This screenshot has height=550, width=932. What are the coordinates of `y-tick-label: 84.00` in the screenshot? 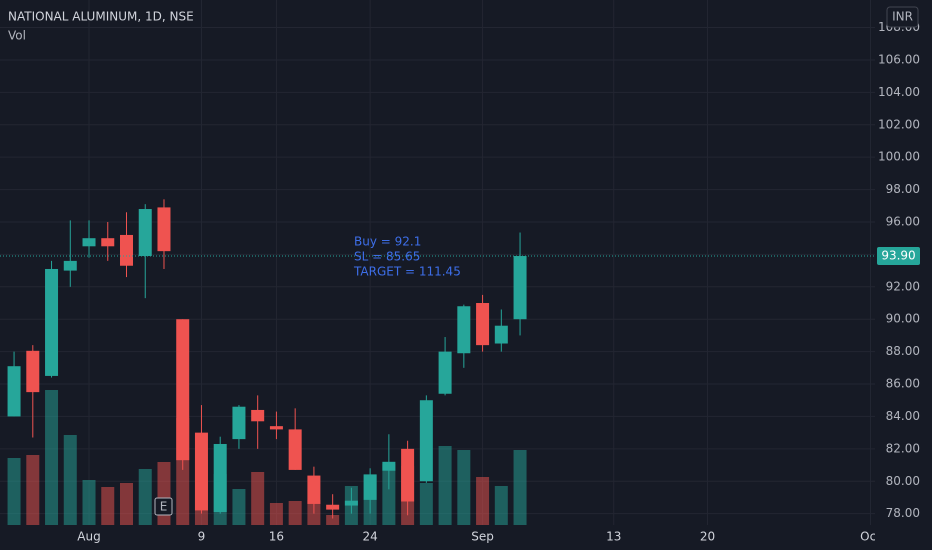 It's located at (903, 416).